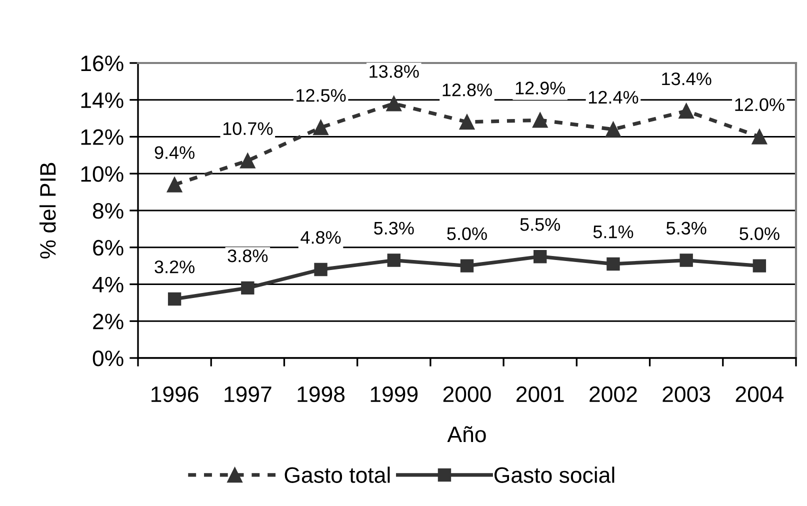 This screenshot has width=807, height=506. Describe the element at coordinates (554, 474) in the screenshot. I see `legend-label: Gasto social` at that location.